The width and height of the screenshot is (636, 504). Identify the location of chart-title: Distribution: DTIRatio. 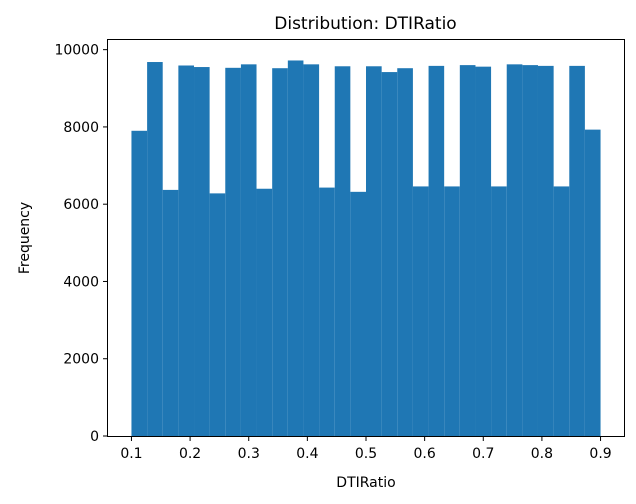
(365, 24).